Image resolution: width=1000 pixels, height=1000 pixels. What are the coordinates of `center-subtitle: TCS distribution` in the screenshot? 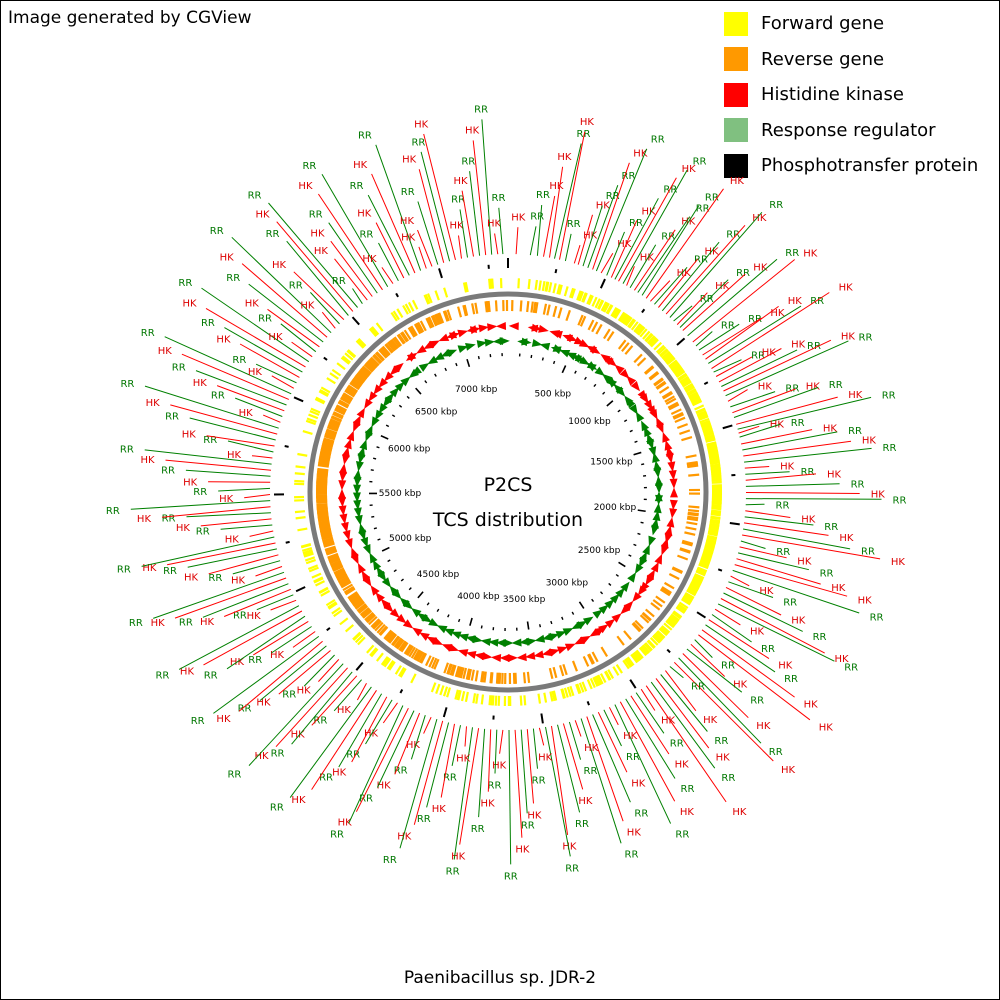 It's located at (507, 520).